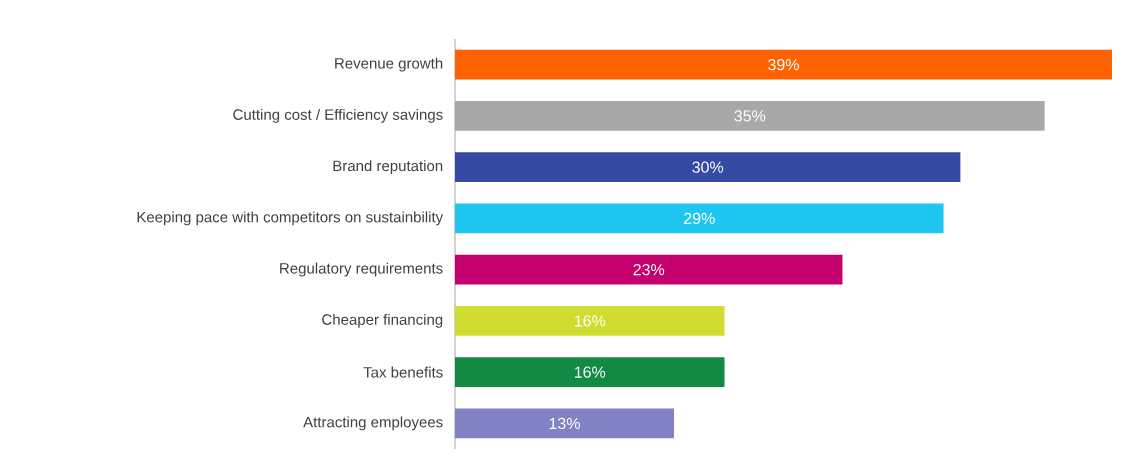 The height and width of the screenshot is (472, 1135). I want to click on y-tick-label: Brand reputation, so click(388, 167).